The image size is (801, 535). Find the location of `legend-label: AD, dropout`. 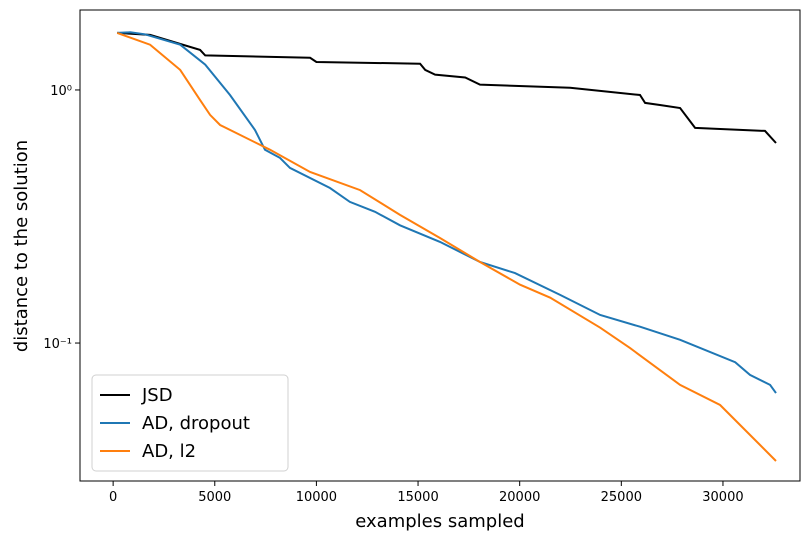

legend-label: AD, dropout is located at coordinates (196, 423).